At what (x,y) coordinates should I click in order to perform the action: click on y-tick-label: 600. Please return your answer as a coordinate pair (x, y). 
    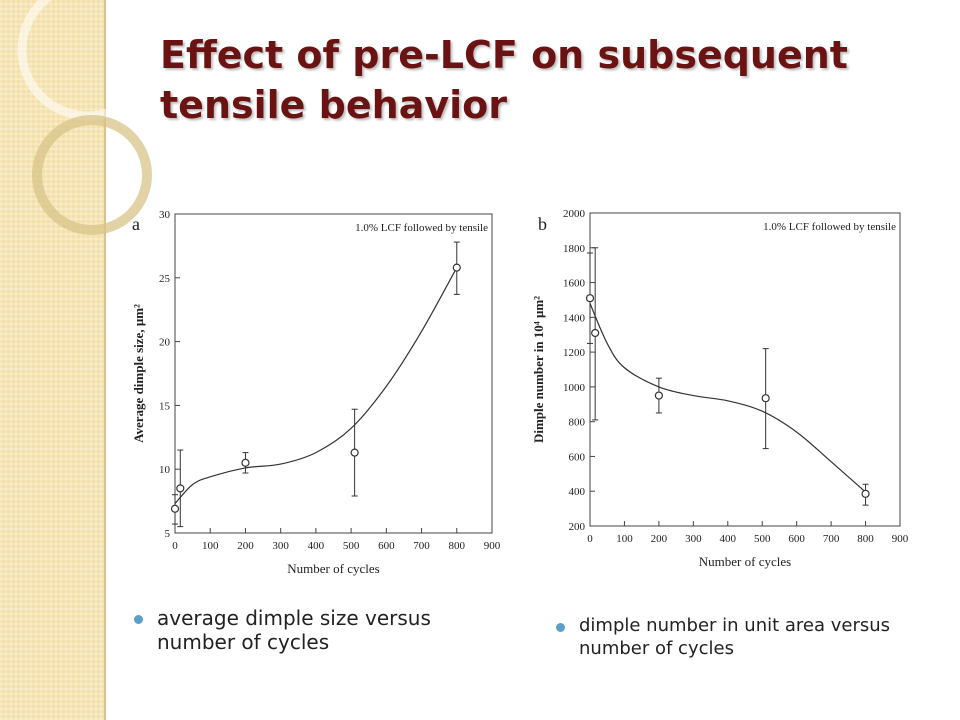
    Looking at the image, I should click on (577, 457).